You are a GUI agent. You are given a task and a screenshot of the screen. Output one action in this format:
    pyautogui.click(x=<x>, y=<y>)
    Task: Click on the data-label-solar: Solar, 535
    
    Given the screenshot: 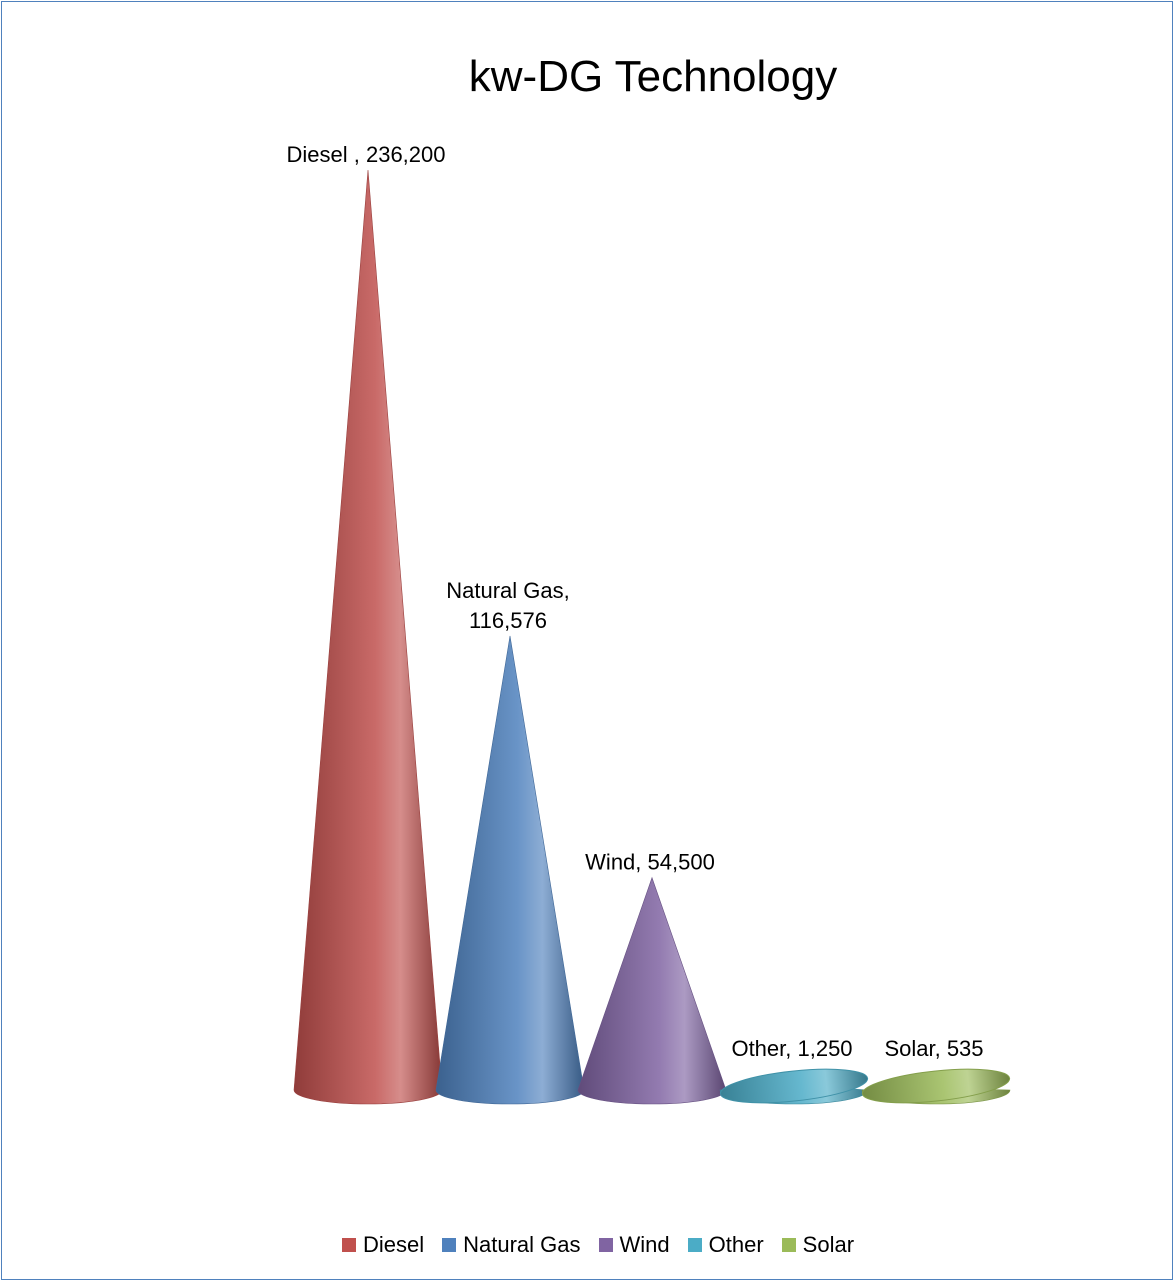 What is the action you would take?
    pyautogui.click(x=933, y=1048)
    